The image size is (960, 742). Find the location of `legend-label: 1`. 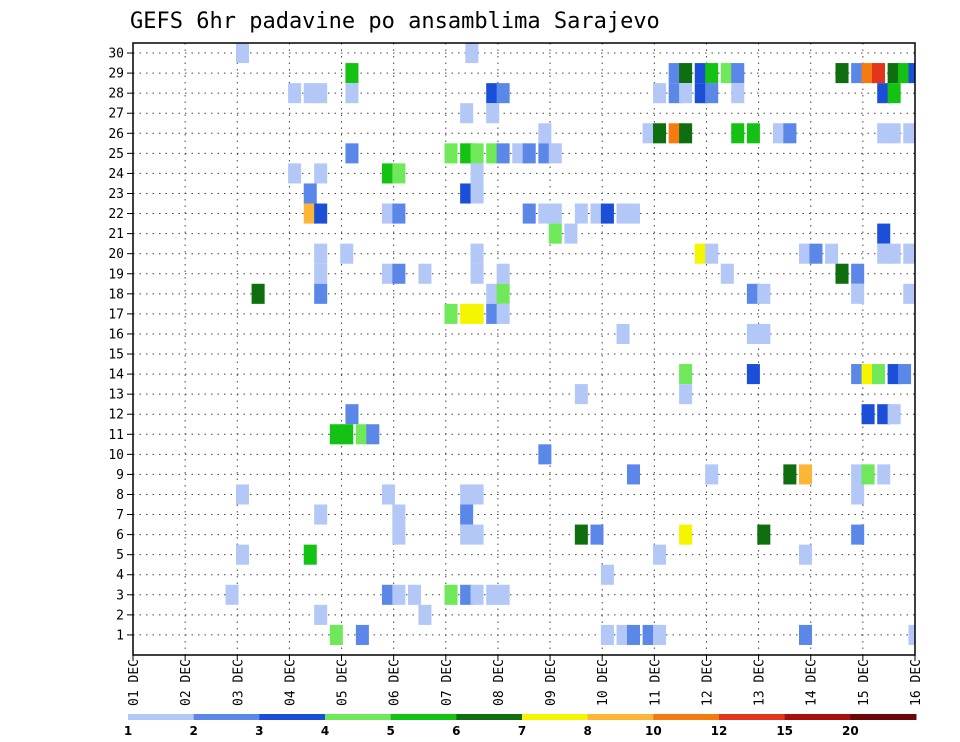

legend-label: 1 is located at coordinates (128, 731).